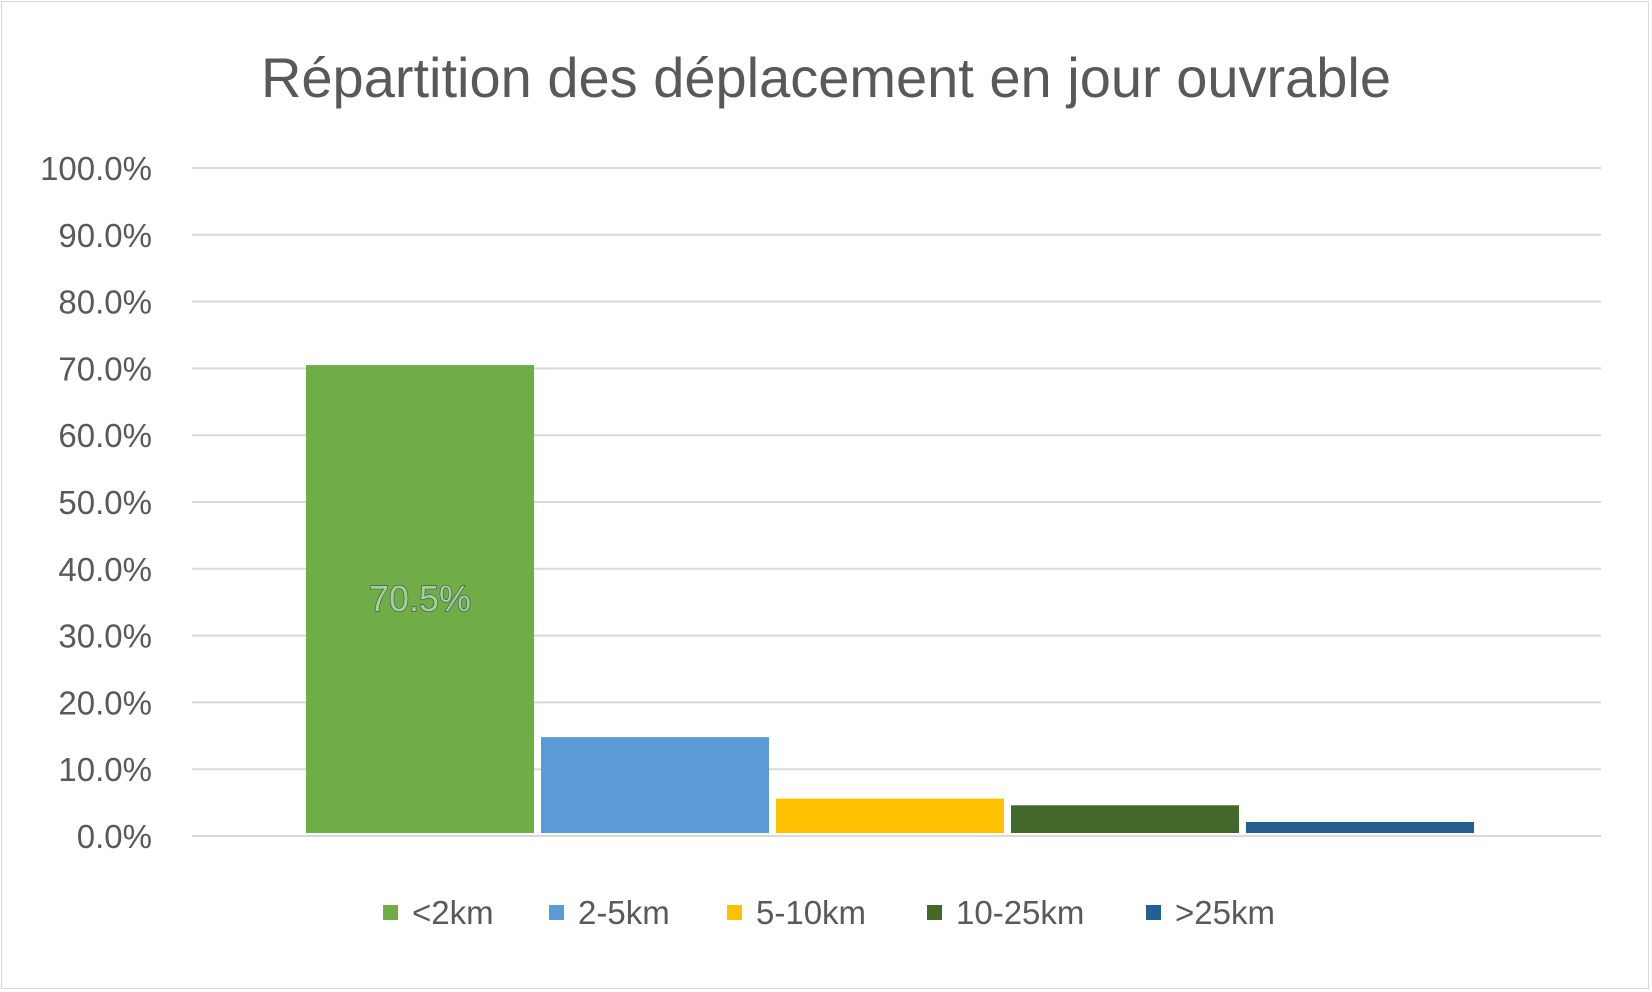 Image resolution: width=1652 pixels, height=992 pixels. Describe the element at coordinates (105, 769) in the screenshot. I see `y-tick-label: 10.0%` at that location.